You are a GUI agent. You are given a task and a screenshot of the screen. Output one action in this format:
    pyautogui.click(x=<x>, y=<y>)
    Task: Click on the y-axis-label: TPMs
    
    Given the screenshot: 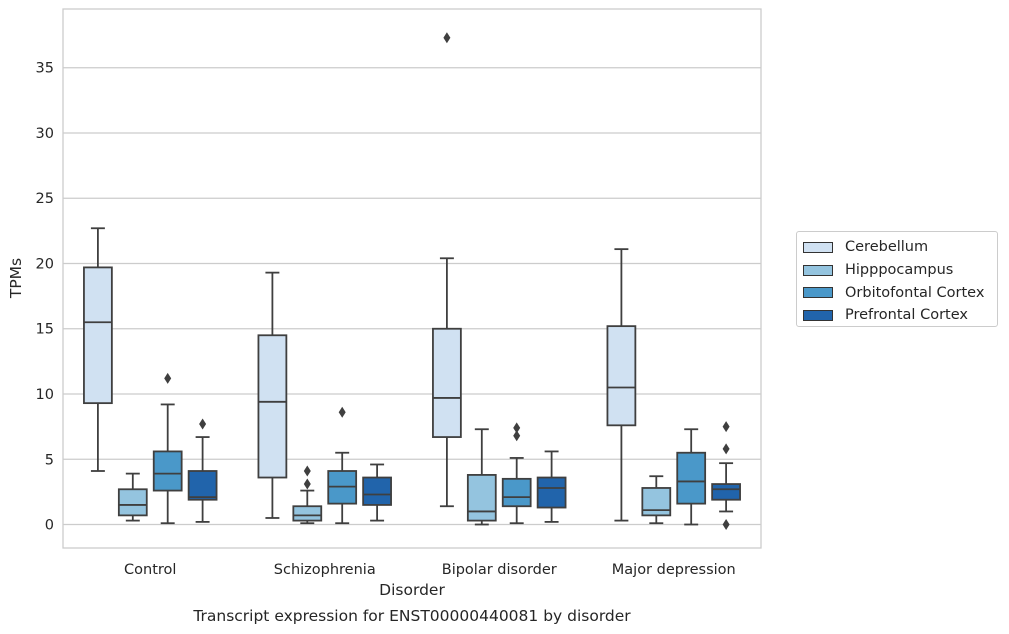 What is the action you would take?
    pyautogui.click(x=16, y=278)
    